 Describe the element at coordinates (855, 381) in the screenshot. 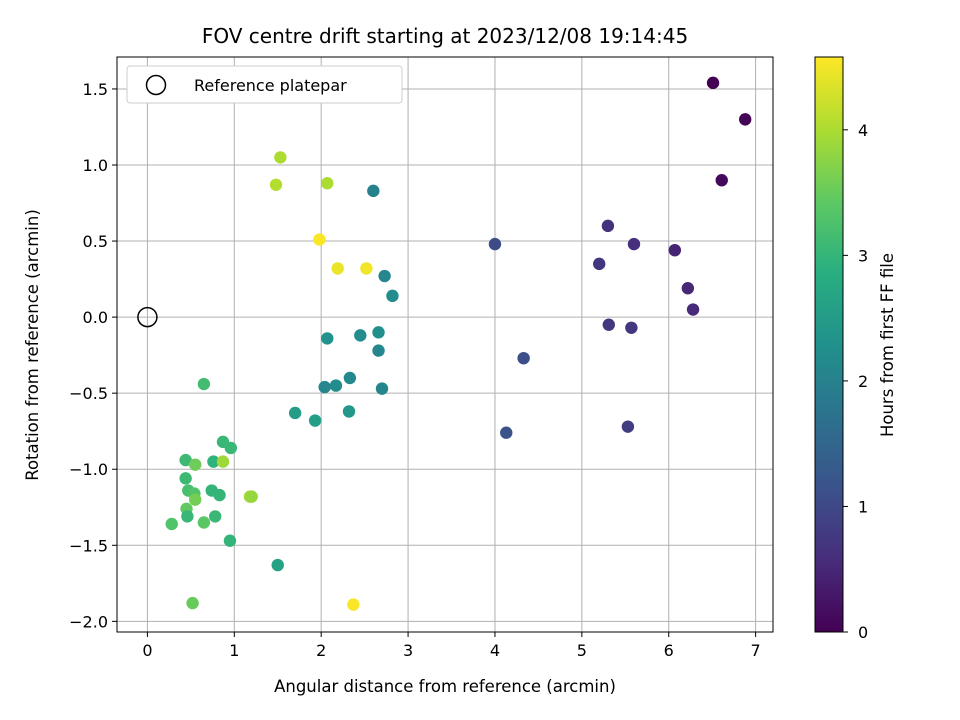

I see `colorbar-ticks: 0 1 2 3 4` at that location.